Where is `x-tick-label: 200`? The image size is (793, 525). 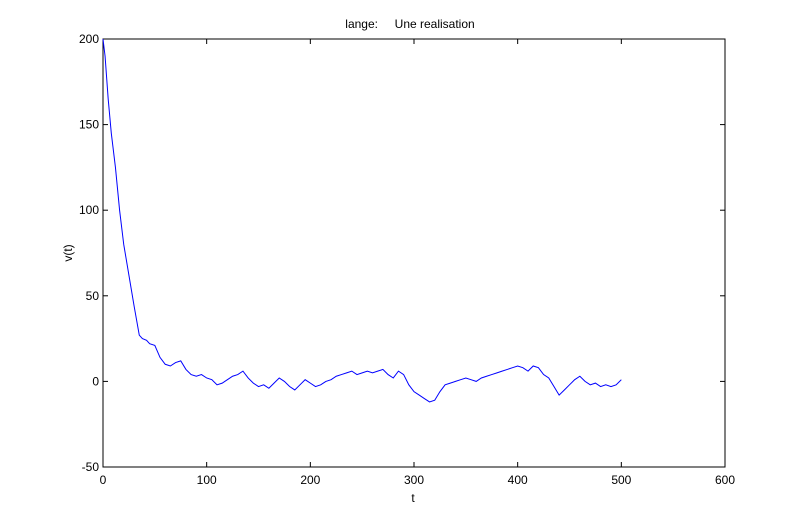 x-tick-label: 200 is located at coordinates (310, 480).